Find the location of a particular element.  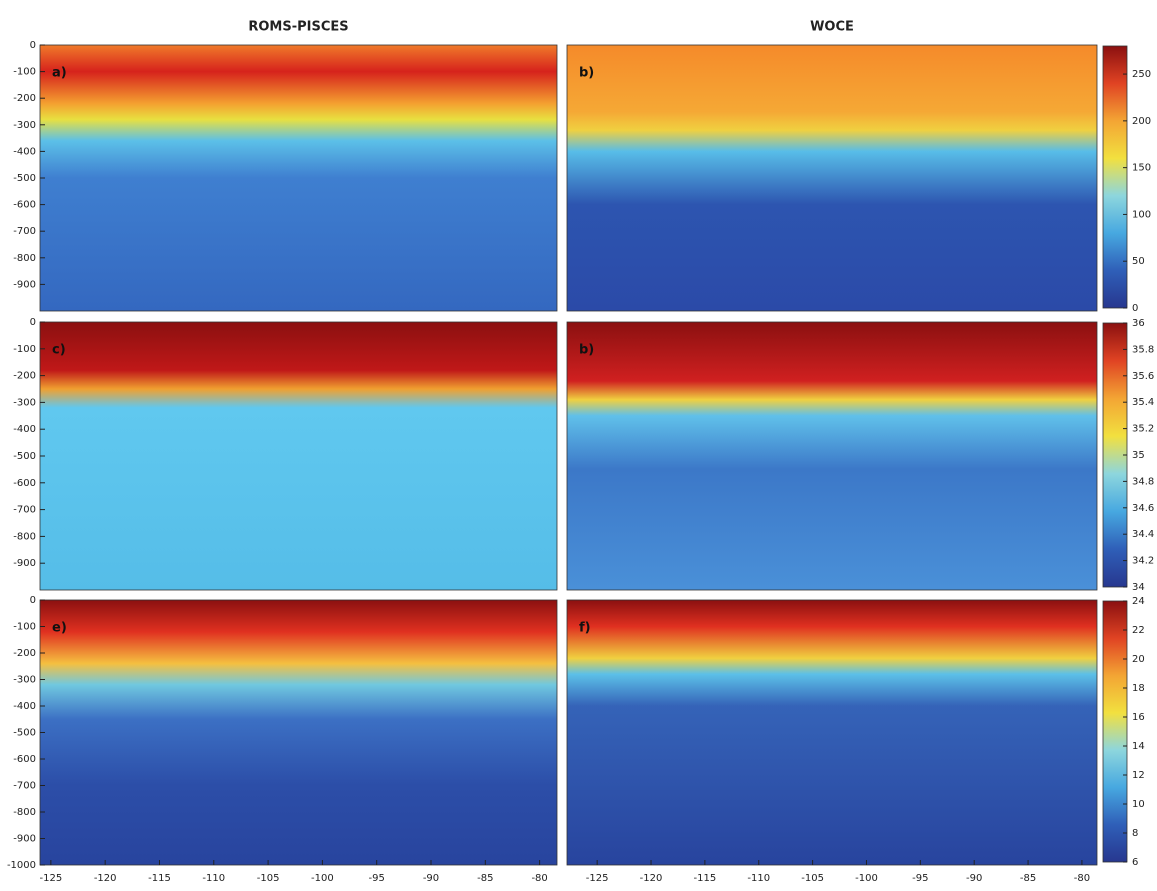

colorbar-tick-label: 35.2 is located at coordinates (1143, 429).